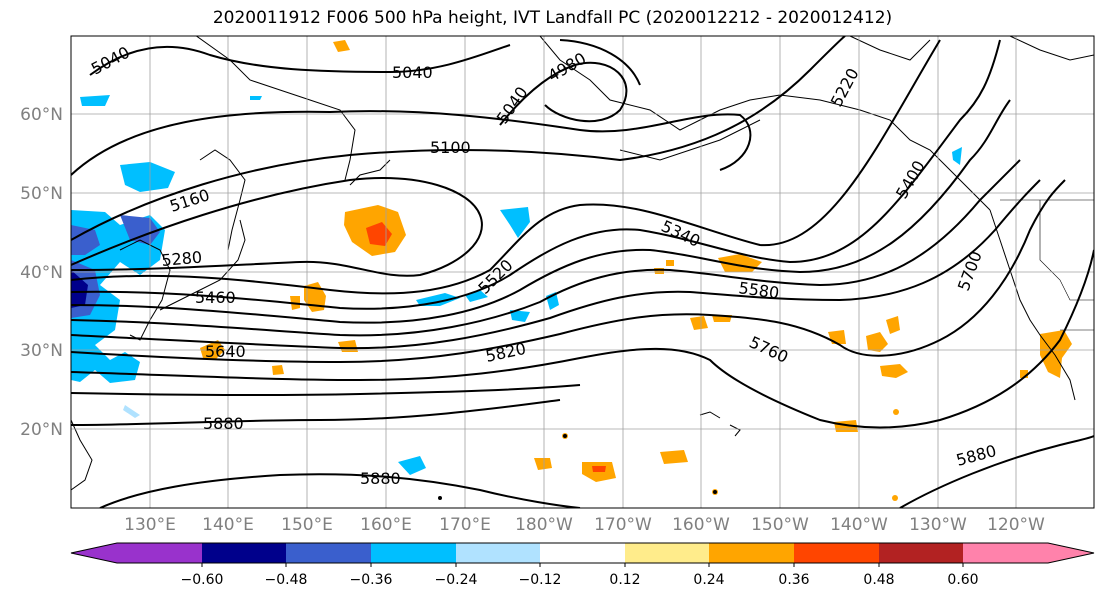  Describe the element at coordinates (286, 580) in the screenshot. I see `colorbar-tick: −0.48` at that location.